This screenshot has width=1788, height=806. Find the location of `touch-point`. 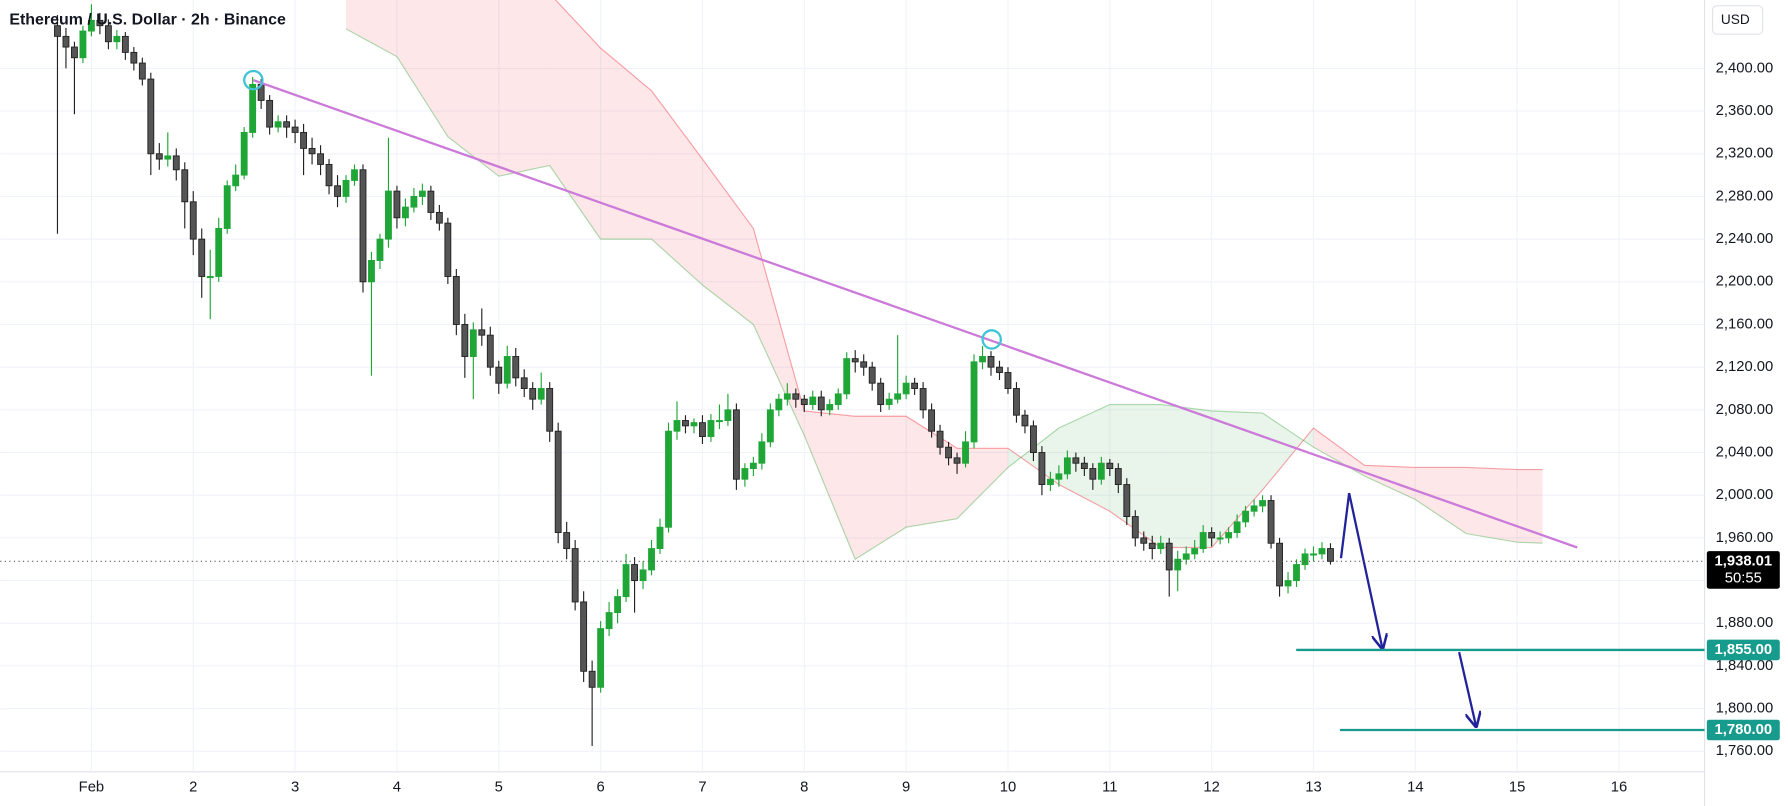

touch-point is located at coordinates (991, 339).